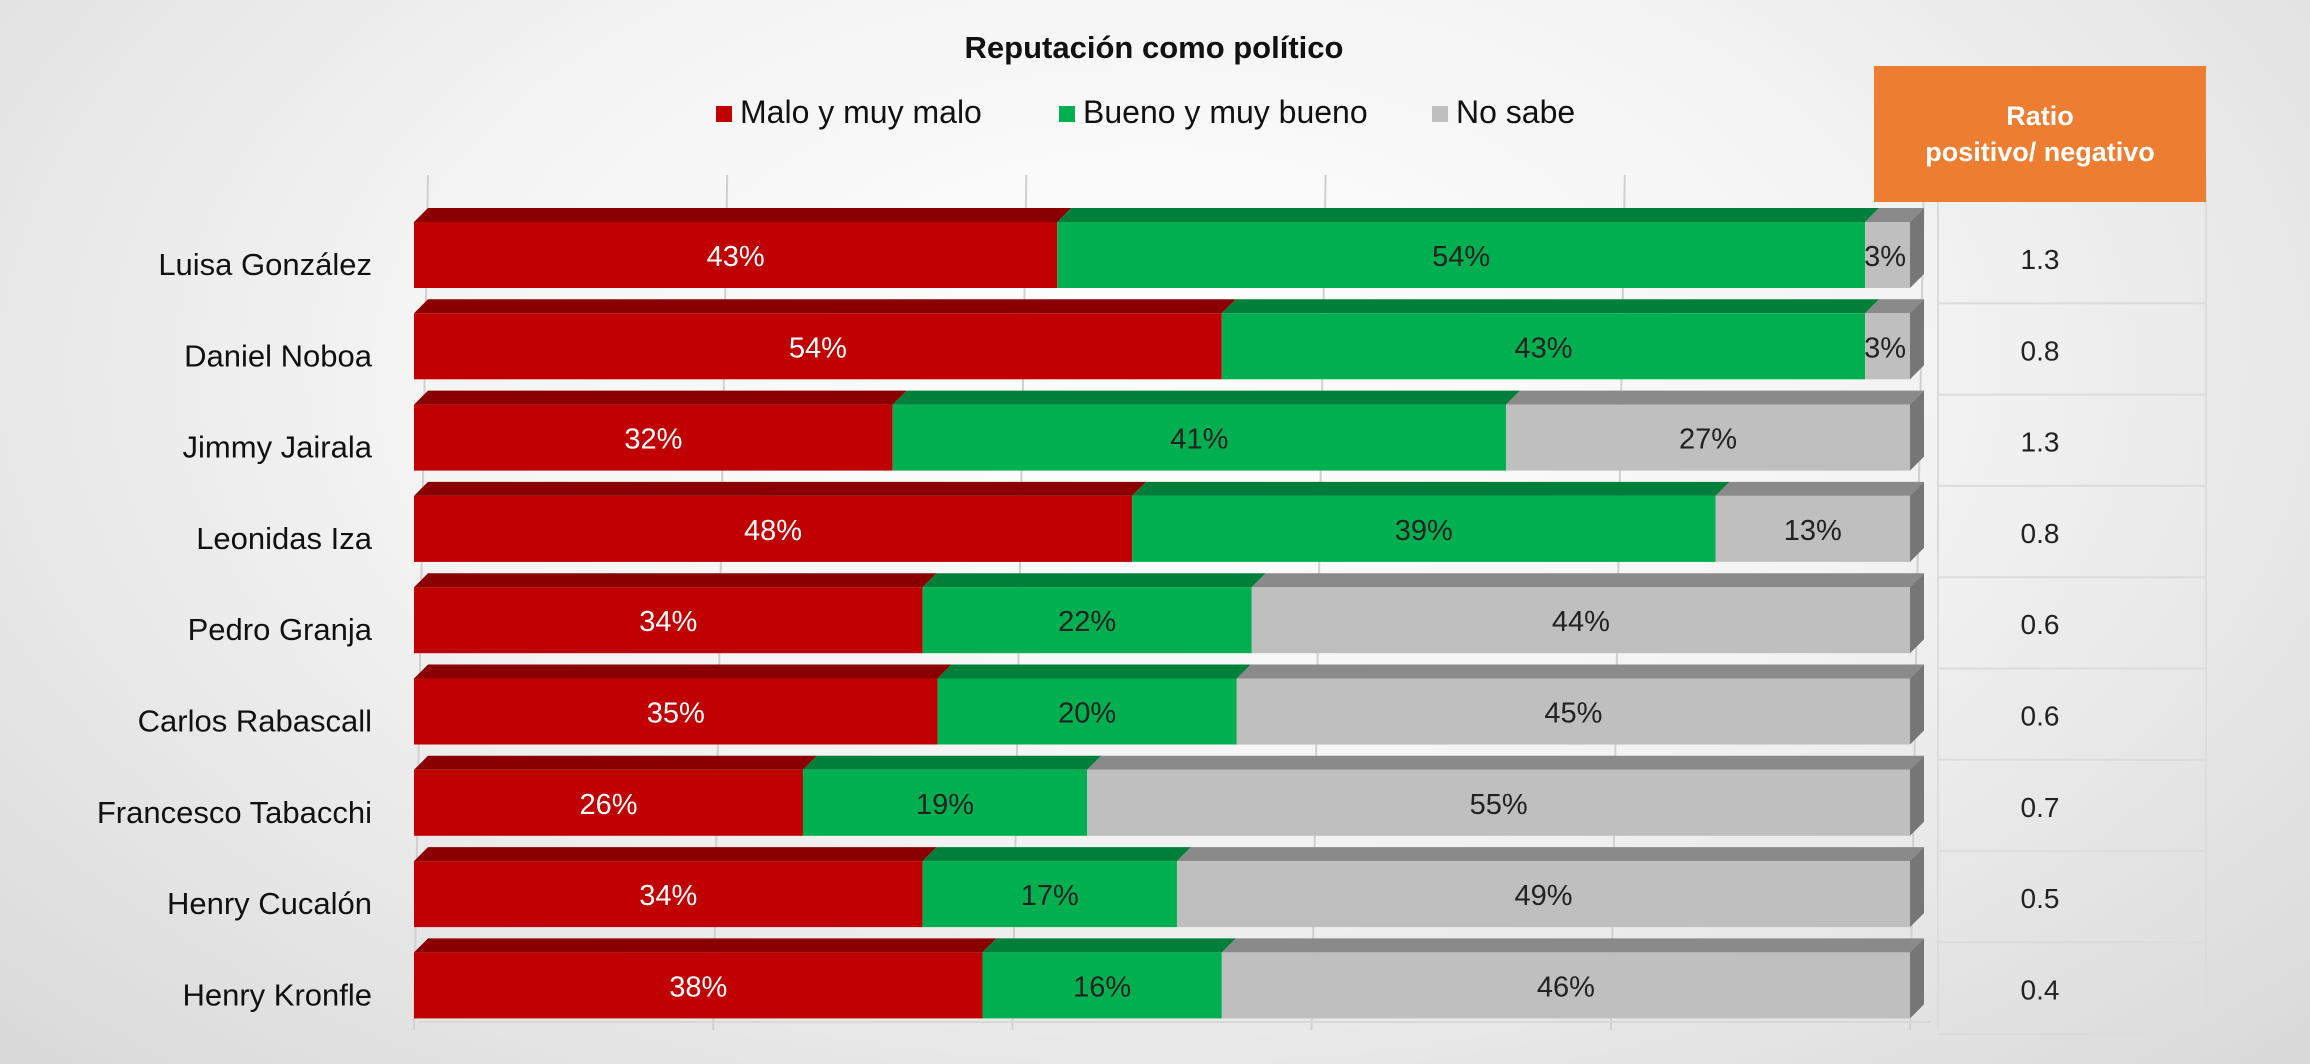 Image resolution: width=2310 pixels, height=1064 pixels. I want to click on category-label: Leonidas Iza, so click(284, 538).